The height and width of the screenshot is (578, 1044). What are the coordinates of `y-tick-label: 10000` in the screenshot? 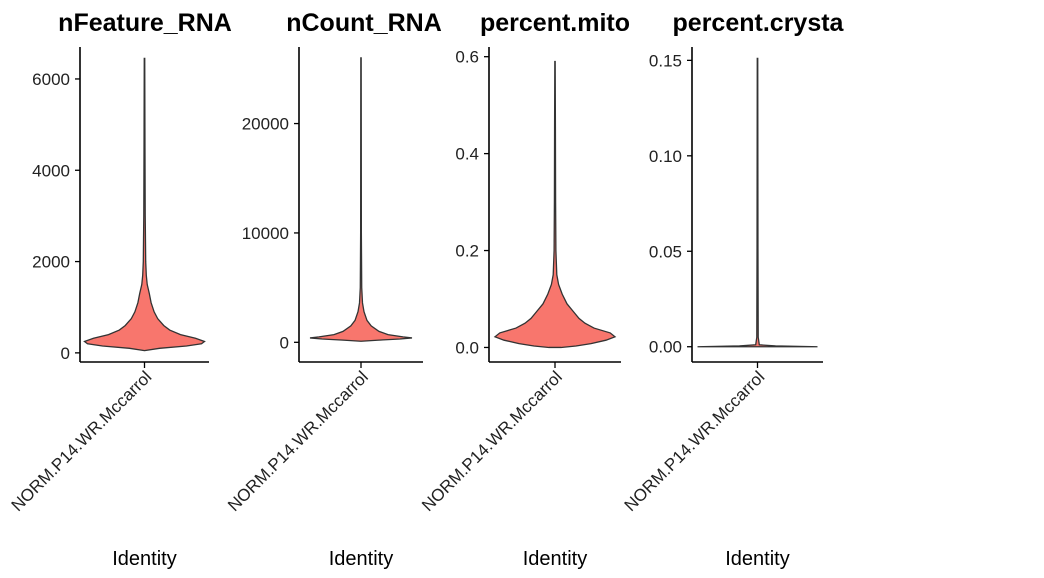 It's located at (265, 233).